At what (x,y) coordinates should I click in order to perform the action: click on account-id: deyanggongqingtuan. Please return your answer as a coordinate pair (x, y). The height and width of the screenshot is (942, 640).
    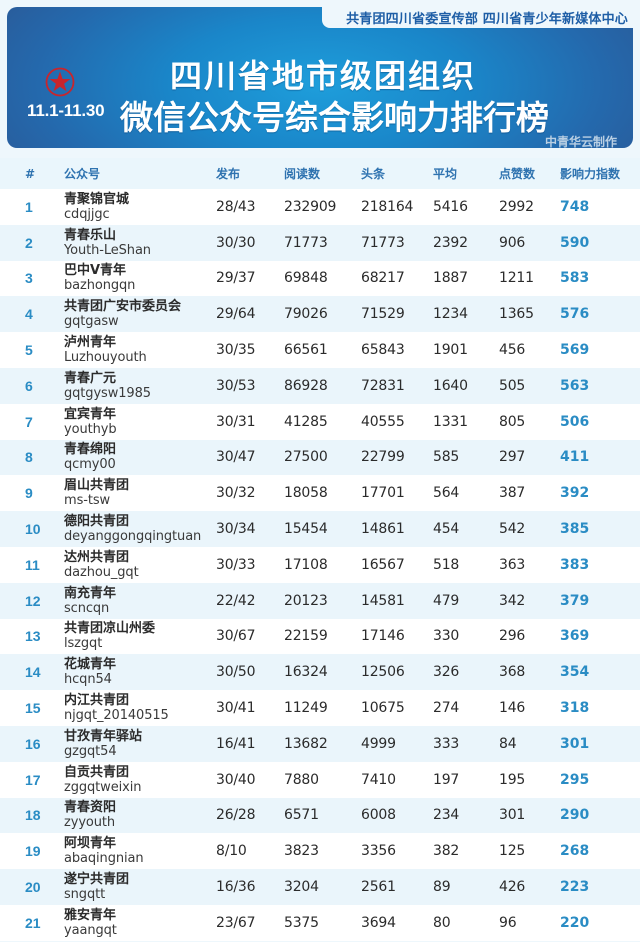
    Looking at the image, I should click on (133, 537).